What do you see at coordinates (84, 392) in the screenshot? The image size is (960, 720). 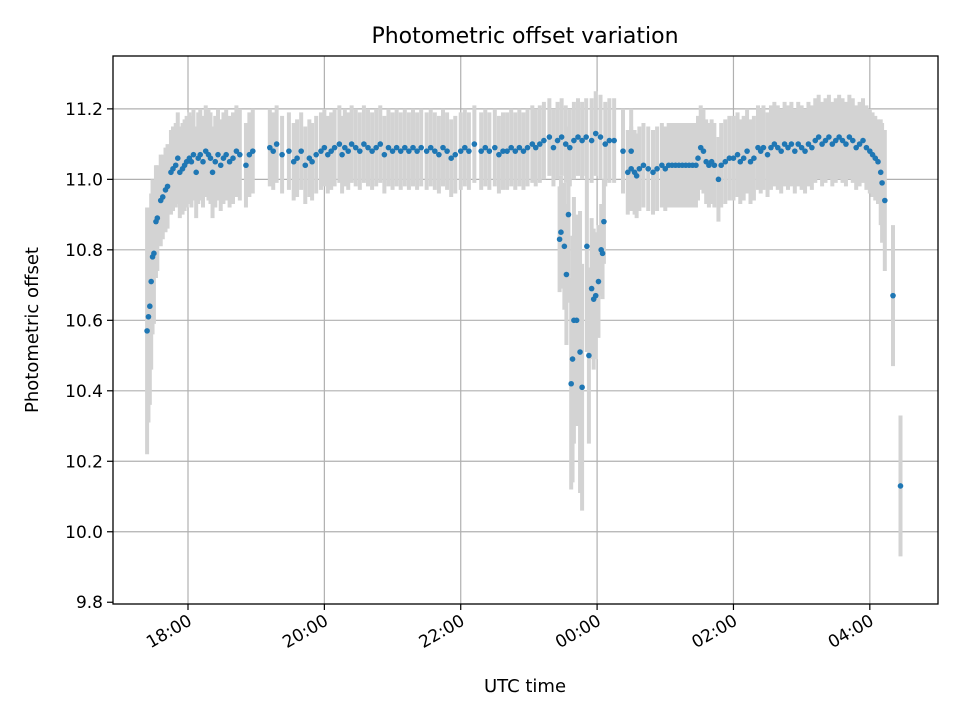 I see `y-tick-label: 10.4` at bounding box center [84, 392].